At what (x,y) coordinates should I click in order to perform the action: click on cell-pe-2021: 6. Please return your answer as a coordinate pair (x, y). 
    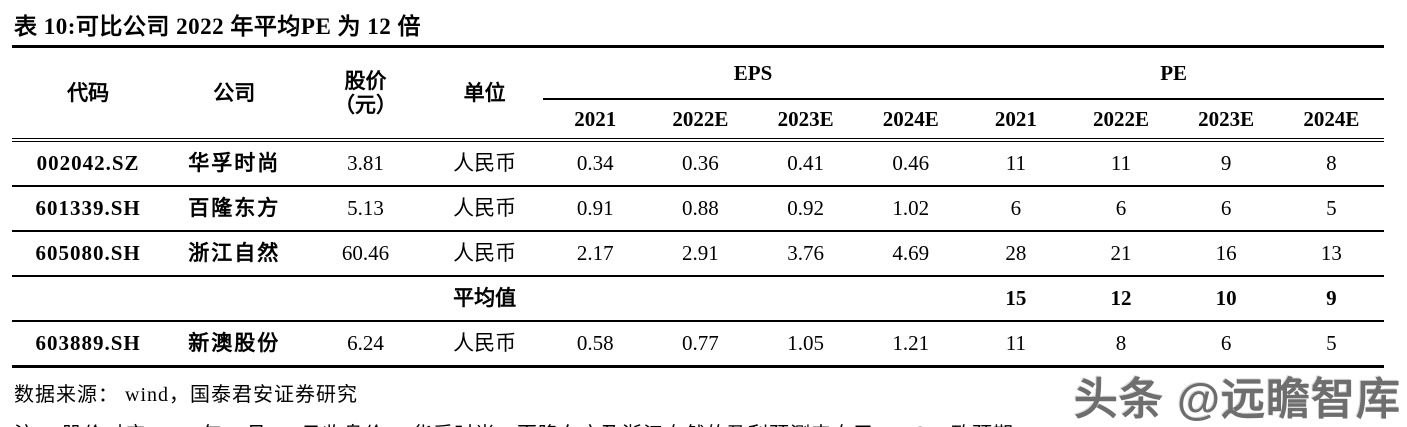
    Looking at the image, I should click on (1016, 209).